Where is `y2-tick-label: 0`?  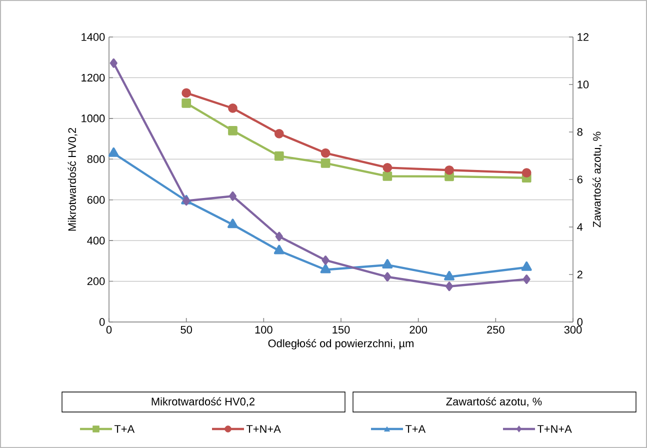 y2-tick-label: 0 is located at coordinates (580, 322).